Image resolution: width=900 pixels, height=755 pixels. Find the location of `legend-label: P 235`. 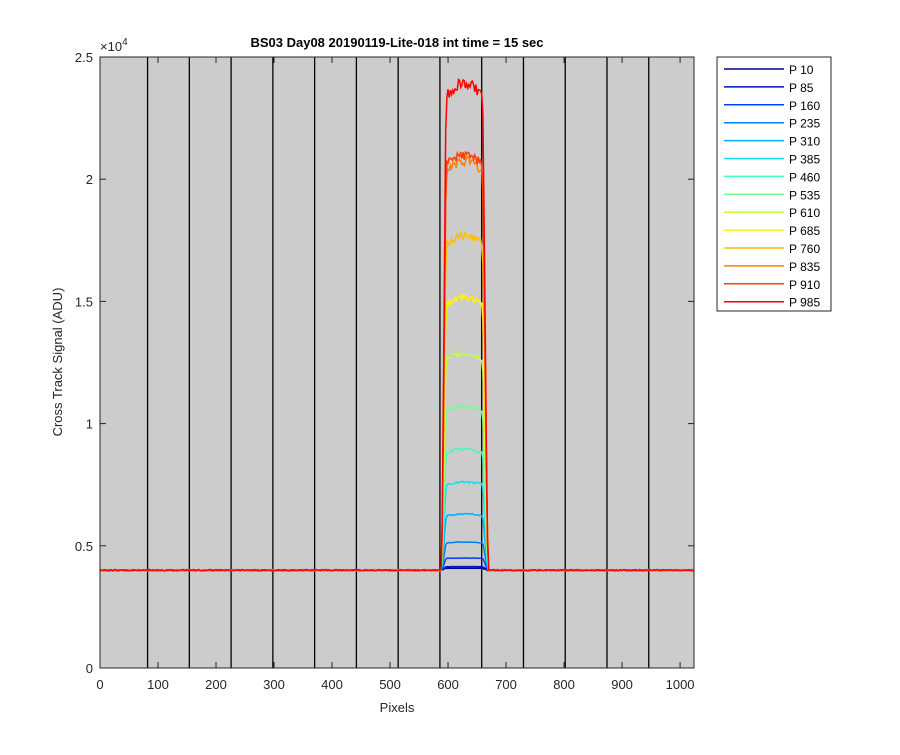

legend-label: P 235 is located at coordinates (804, 124).